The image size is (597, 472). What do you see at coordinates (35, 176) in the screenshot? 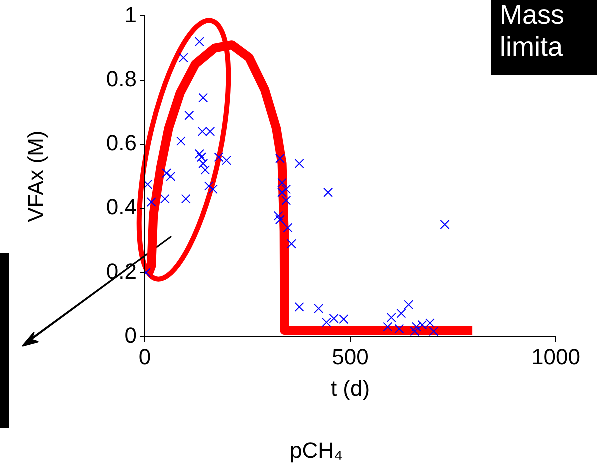
I see `y-axis-title: VFAx (M)` at bounding box center [35, 176].